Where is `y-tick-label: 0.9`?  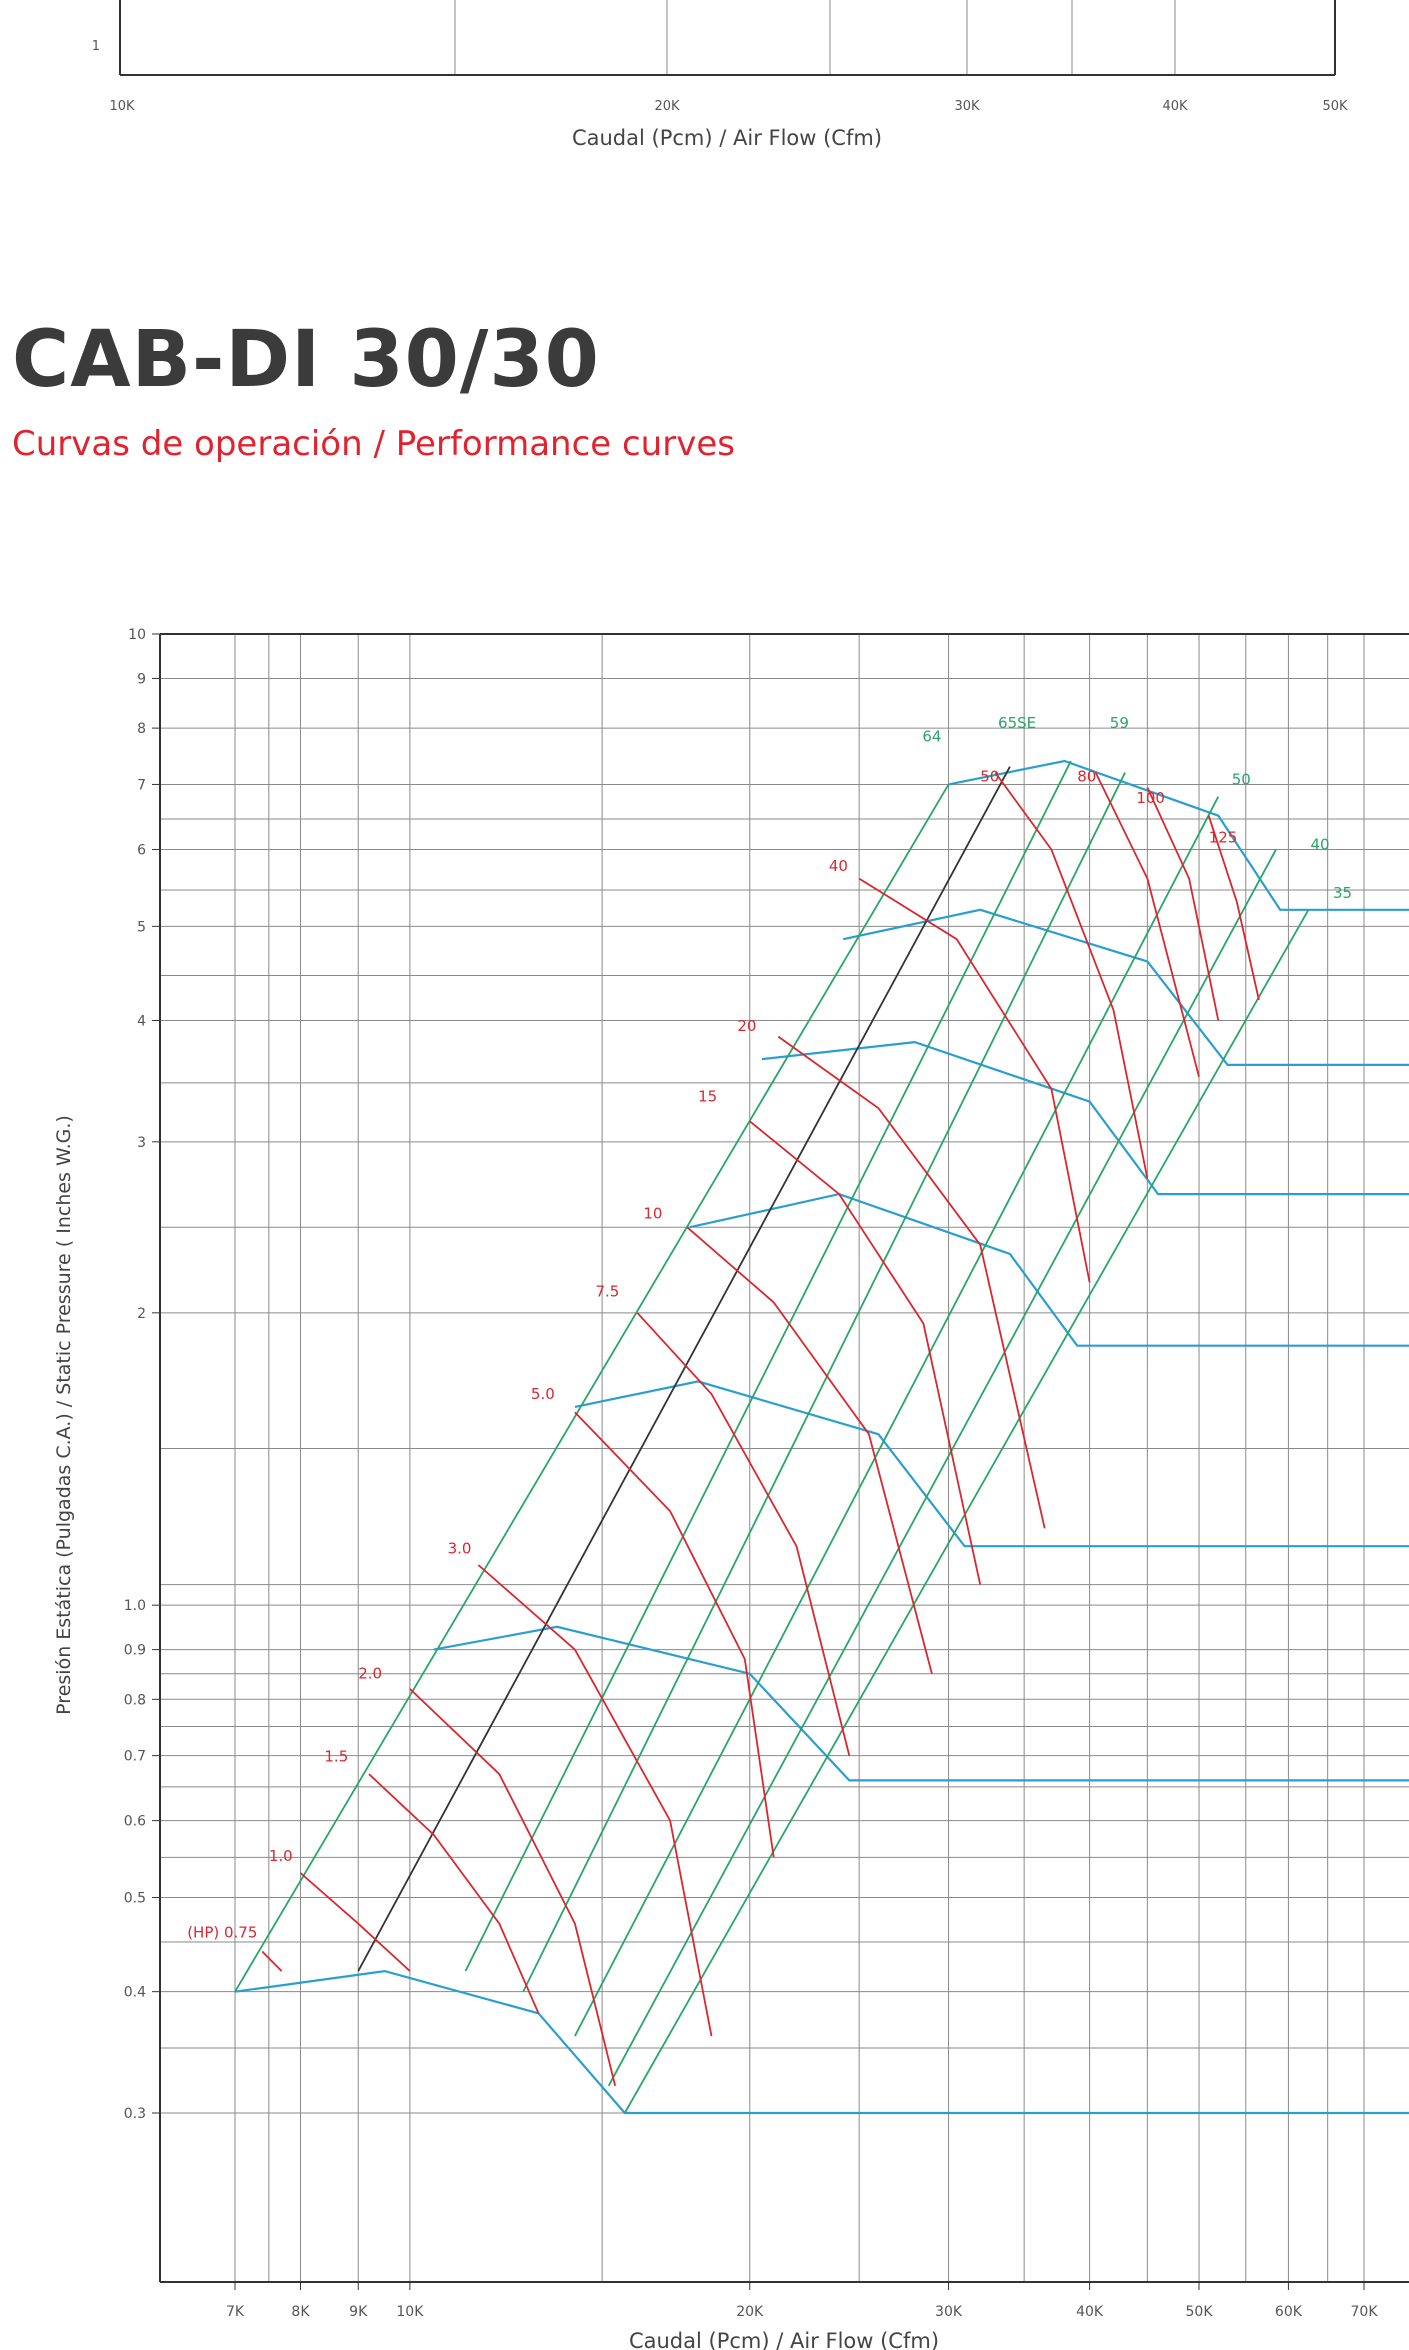
y-tick-label: 0.9 is located at coordinates (135, 1651).